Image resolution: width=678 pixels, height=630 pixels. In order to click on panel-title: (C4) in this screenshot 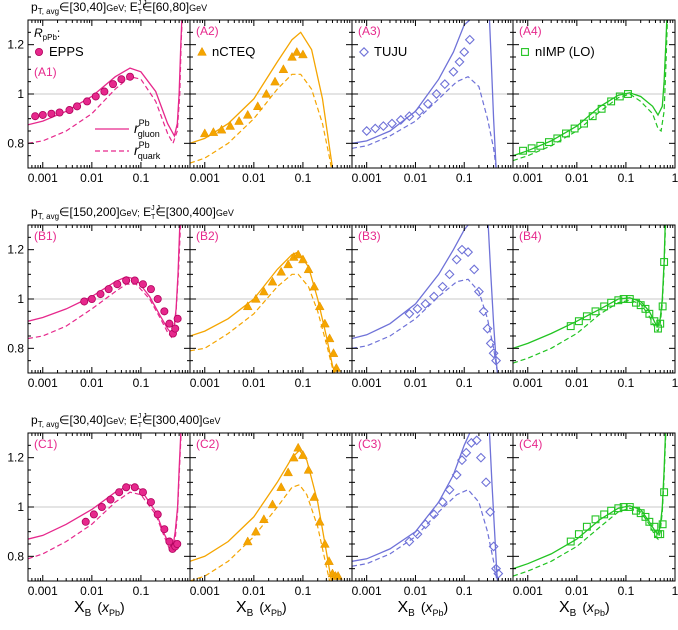, I will do `click(530, 444)`.